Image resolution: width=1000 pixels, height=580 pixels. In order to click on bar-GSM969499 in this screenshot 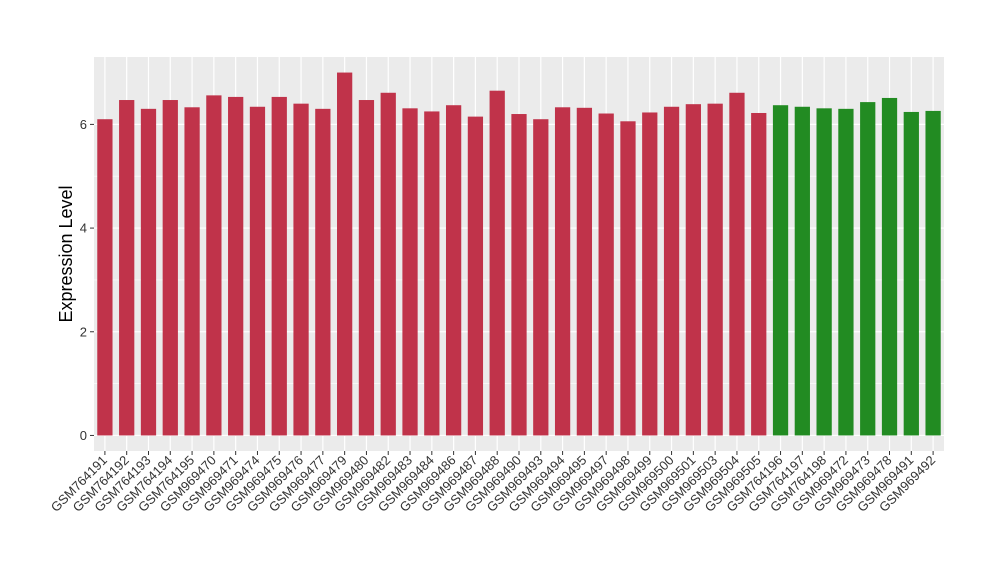, I will do `click(650, 274)`.